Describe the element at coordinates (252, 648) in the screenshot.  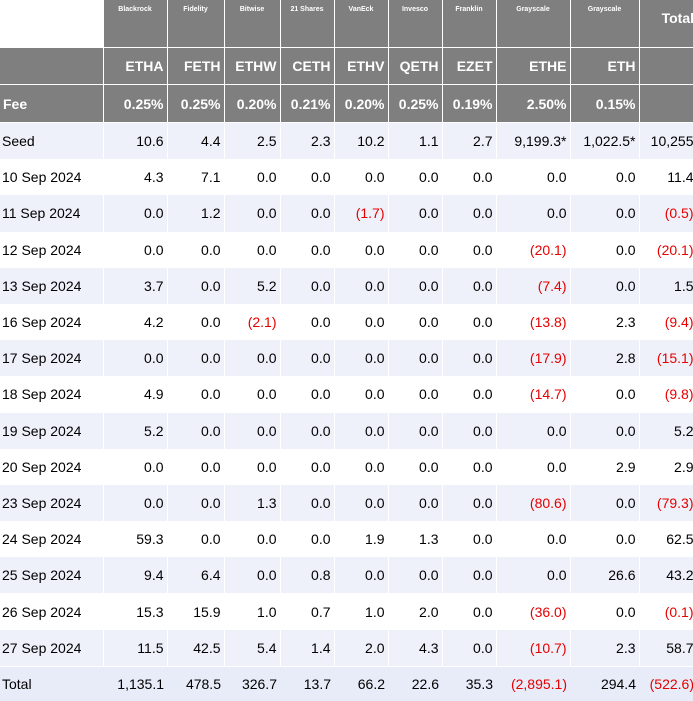
I see `flow-cell: 5.4` at that location.